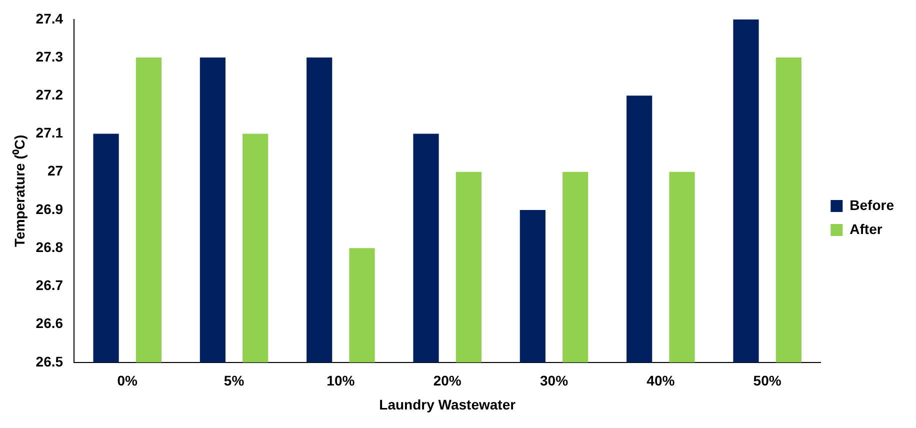  What do you see at coordinates (872, 204) in the screenshot?
I see `legend-label: Before` at bounding box center [872, 204].